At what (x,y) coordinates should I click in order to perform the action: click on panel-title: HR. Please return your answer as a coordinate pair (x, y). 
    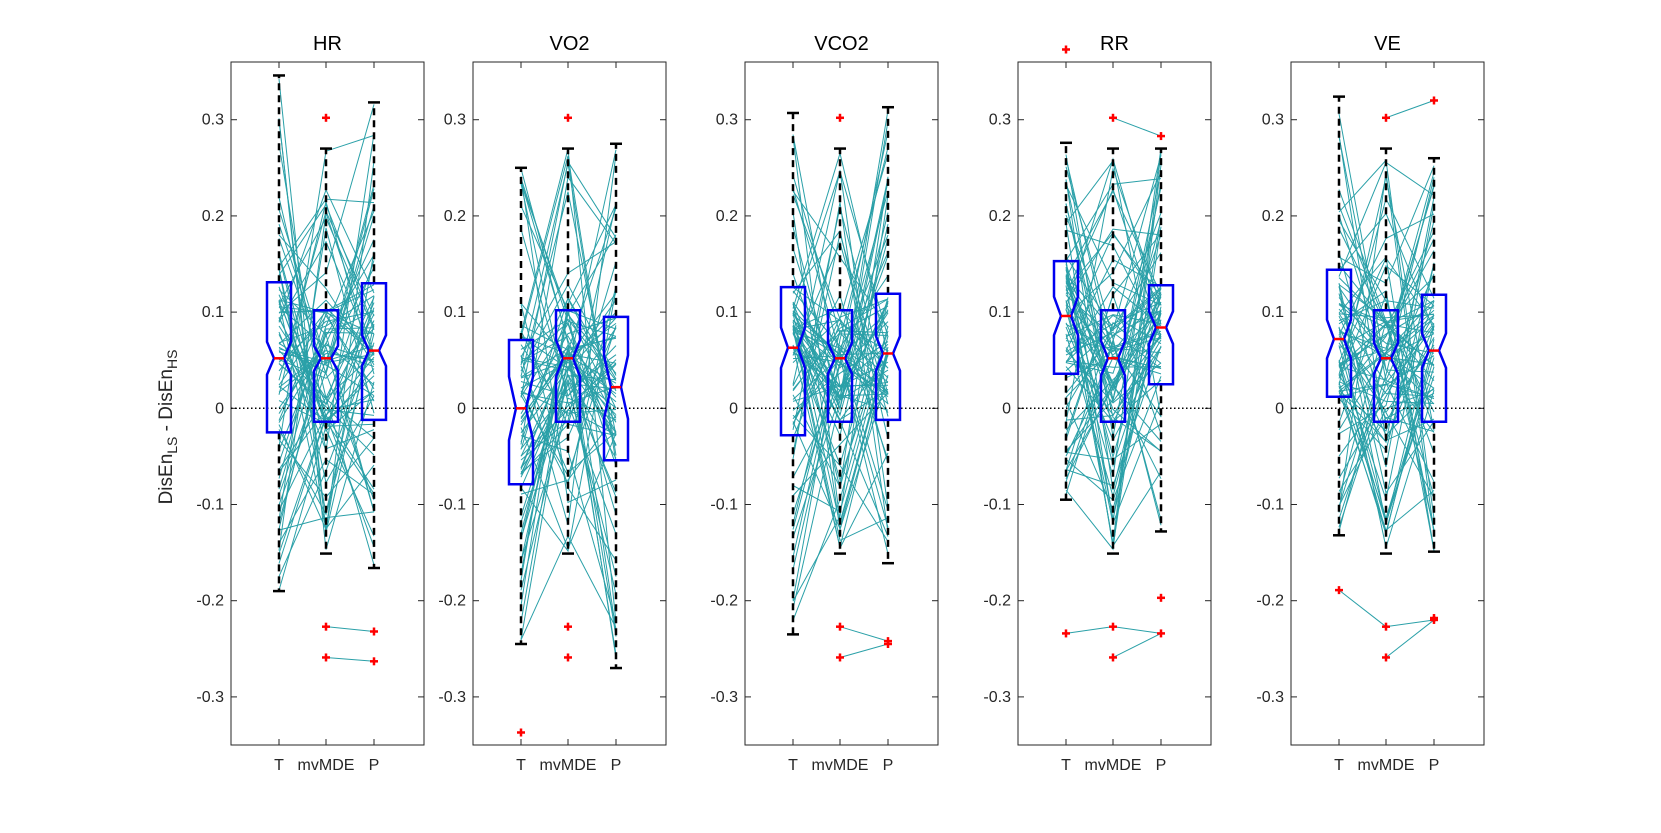
    Looking at the image, I should click on (327, 44).